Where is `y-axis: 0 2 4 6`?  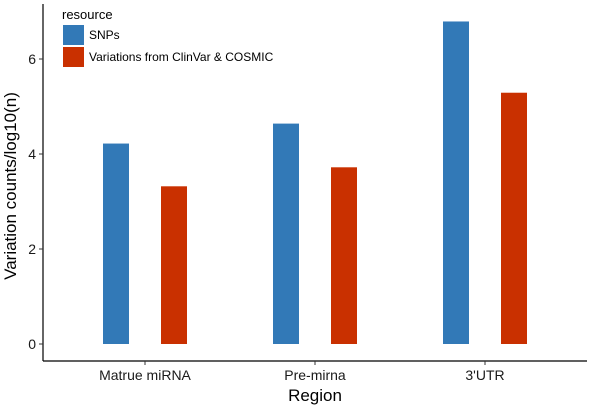
y-axis: 0 2 4 6 is located at coordinates (36, 182).